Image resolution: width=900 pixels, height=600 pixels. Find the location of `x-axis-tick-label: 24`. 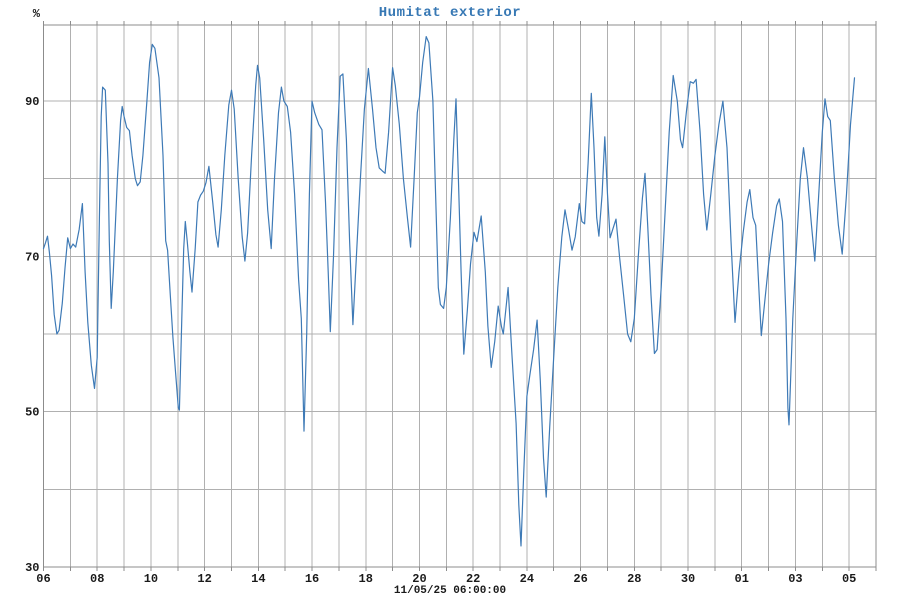

x-axis-tick-label: 24 is located at coordinates (527, 579).